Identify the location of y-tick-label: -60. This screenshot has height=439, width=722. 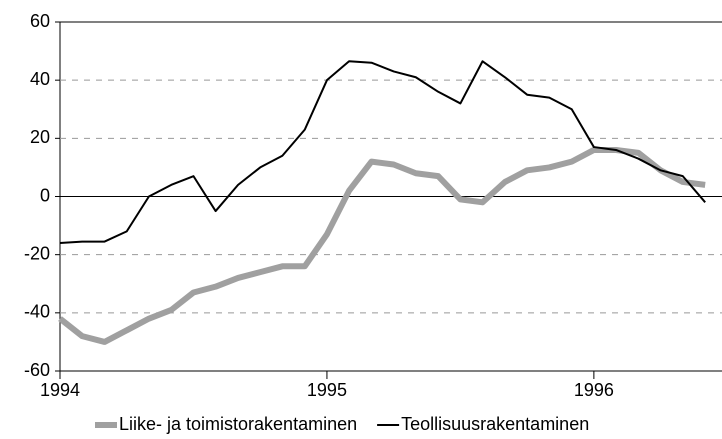
(37, 370).